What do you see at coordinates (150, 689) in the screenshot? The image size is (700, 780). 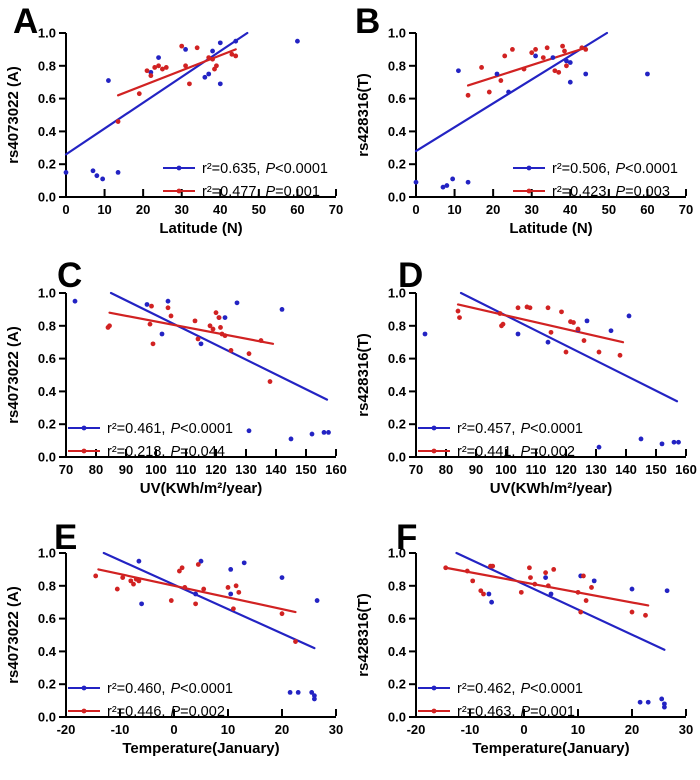 I see `legend-entry-blue: r²=0.460, P<0.0001` at bounding box center [150, 689].